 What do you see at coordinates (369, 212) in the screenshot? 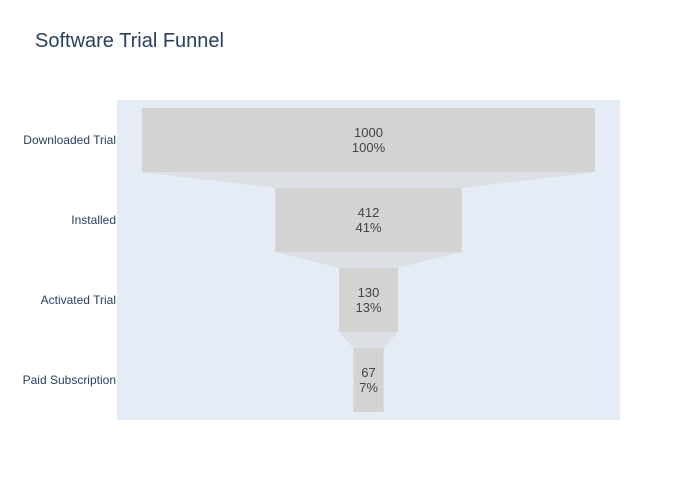
I see `bar-value-label: 412` at bounding box center [369, 212].